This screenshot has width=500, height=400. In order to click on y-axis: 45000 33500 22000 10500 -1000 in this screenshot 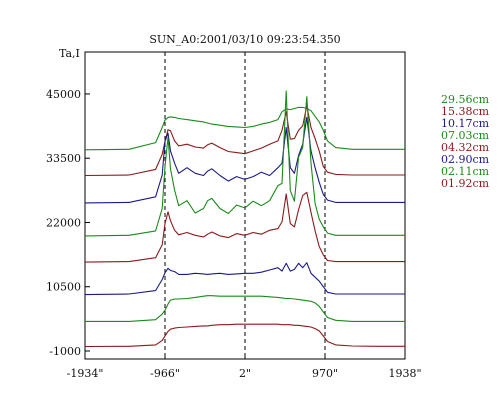, I will do `click(68, 223)`.